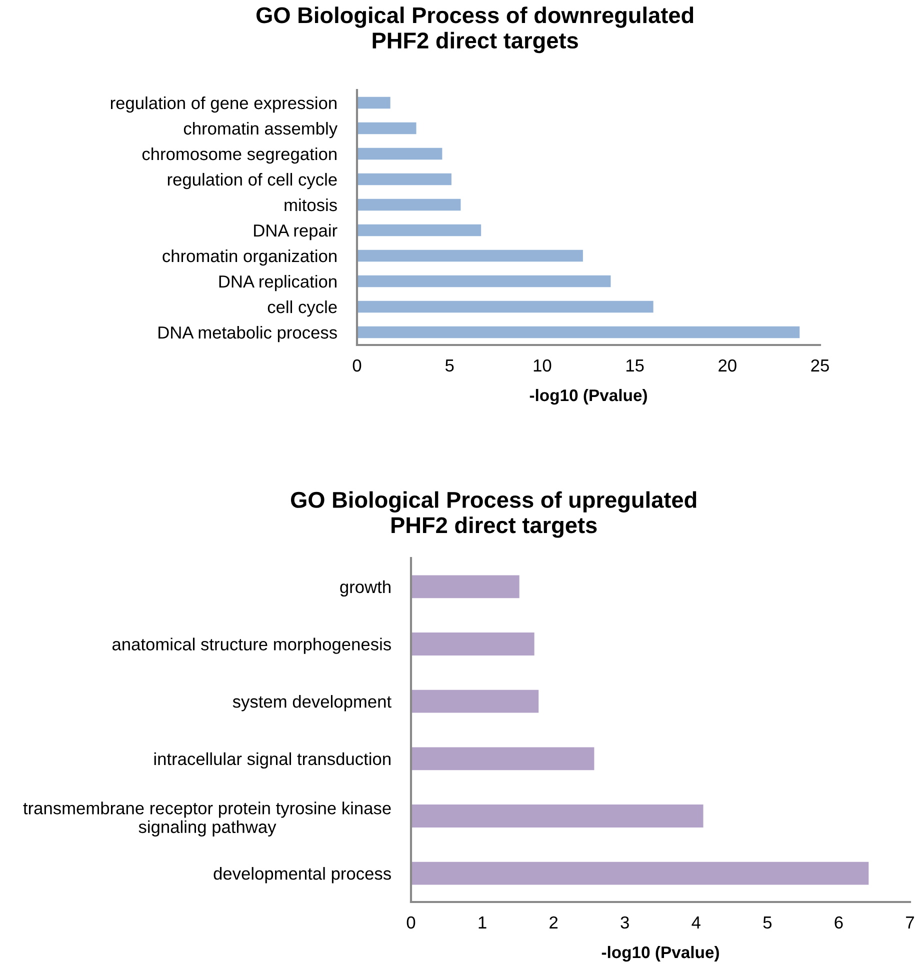 The image size is (918, 968). Describe the element at coordinates (635, 366) in the screenshot. I see `x-tick-label: 15` at that location.